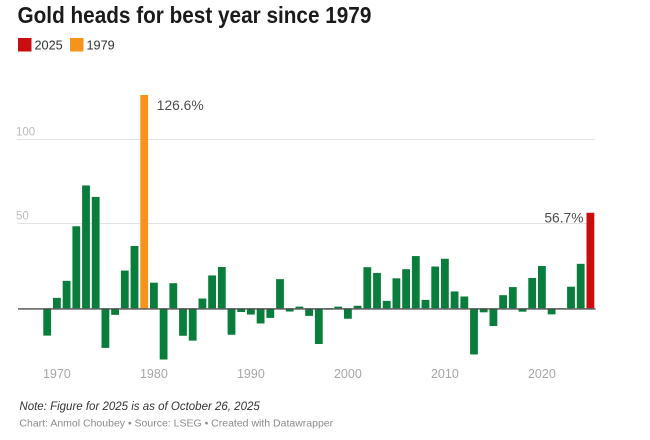 This screenshot has height=440, width=650. Describe the element at coordinates (49, 46) in the screenshot. I see `svg-text: 2025` at that location.